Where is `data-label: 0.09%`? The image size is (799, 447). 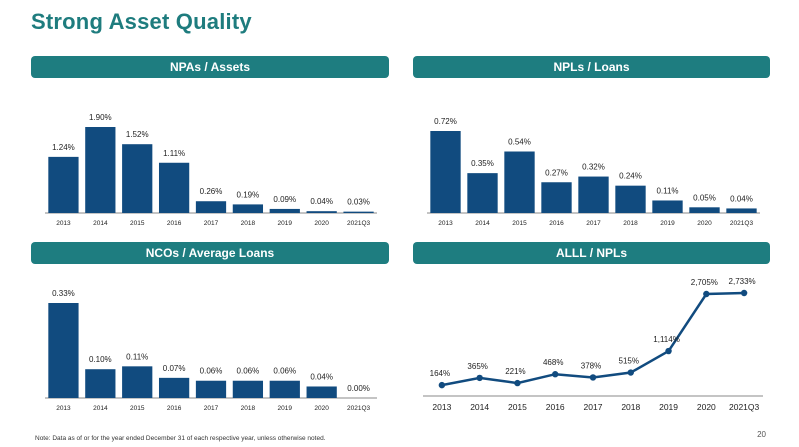
data-label: 0.09% is located at coordinates (284, 199).